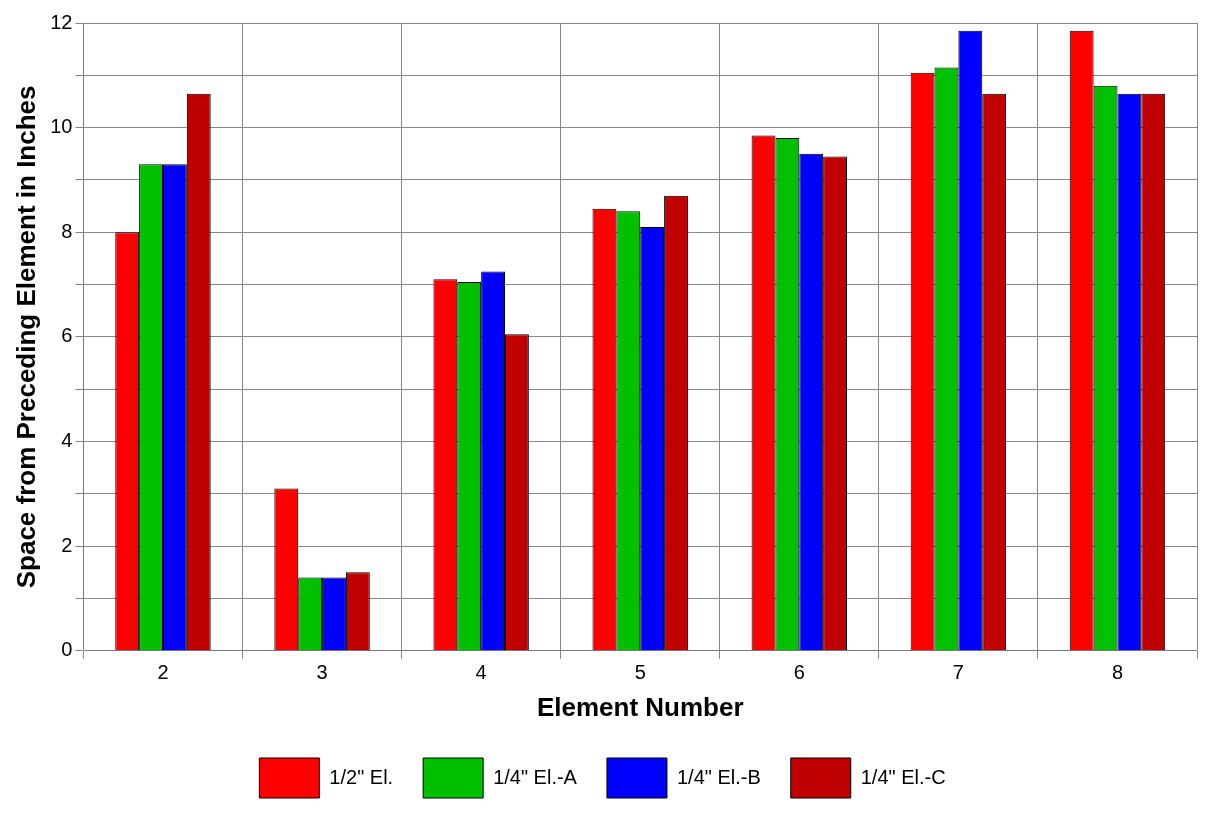  Describe the element at coordinates (67, 230) in the screenshot. I see `y-tick-label: 8` at that location.